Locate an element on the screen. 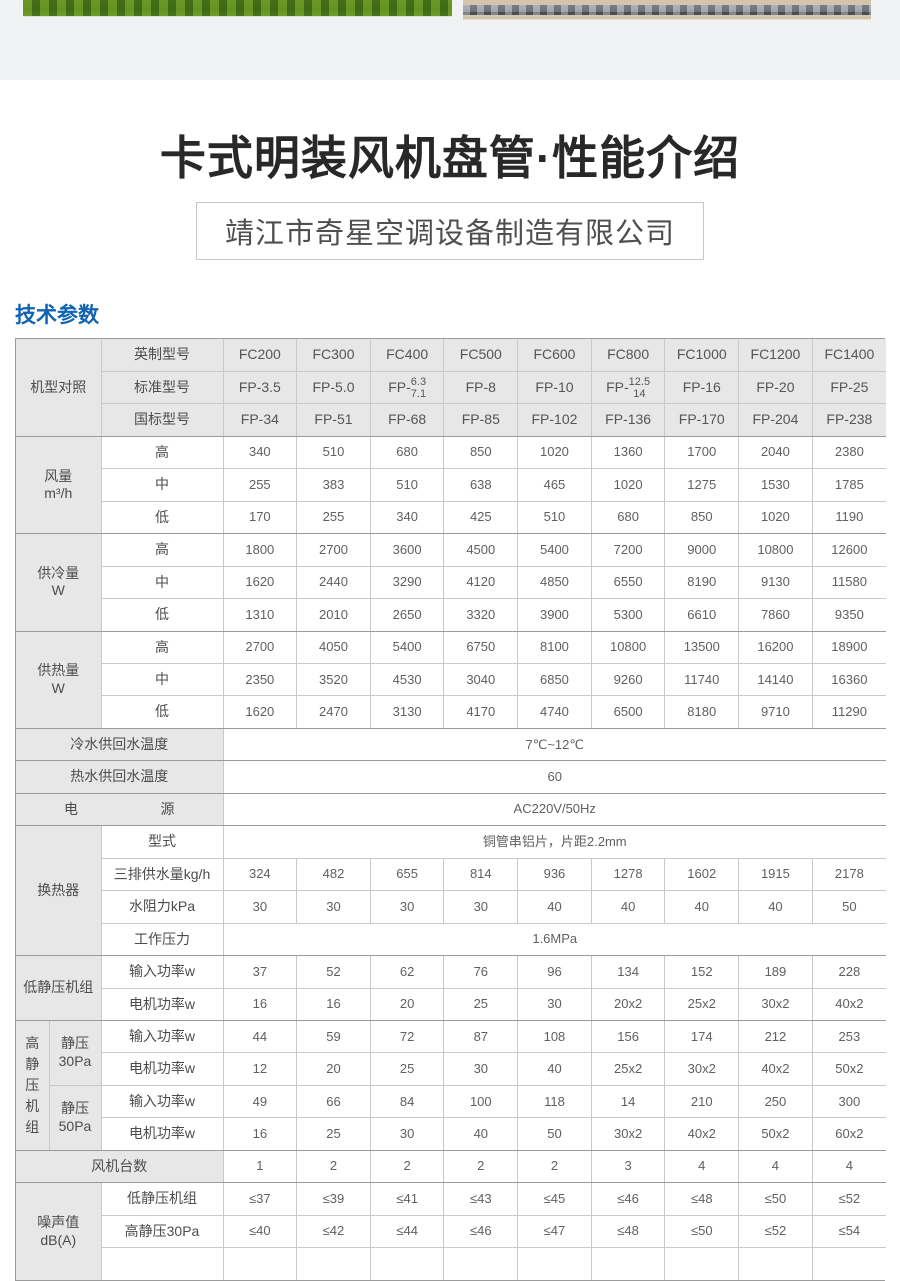 The width and height of the screenshot is (900, 1281). value-cell: FP- 6.3 7.1 is located at coordinates (407, 387).